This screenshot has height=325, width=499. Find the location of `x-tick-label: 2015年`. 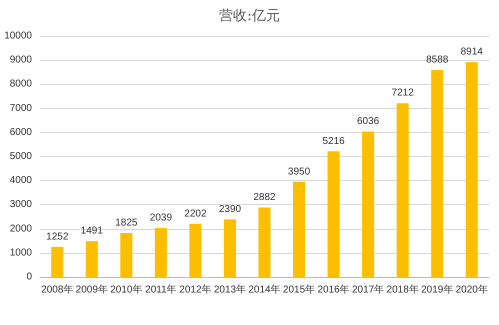

x-tick-label: 2015年 is located at coordinates (299, 290).